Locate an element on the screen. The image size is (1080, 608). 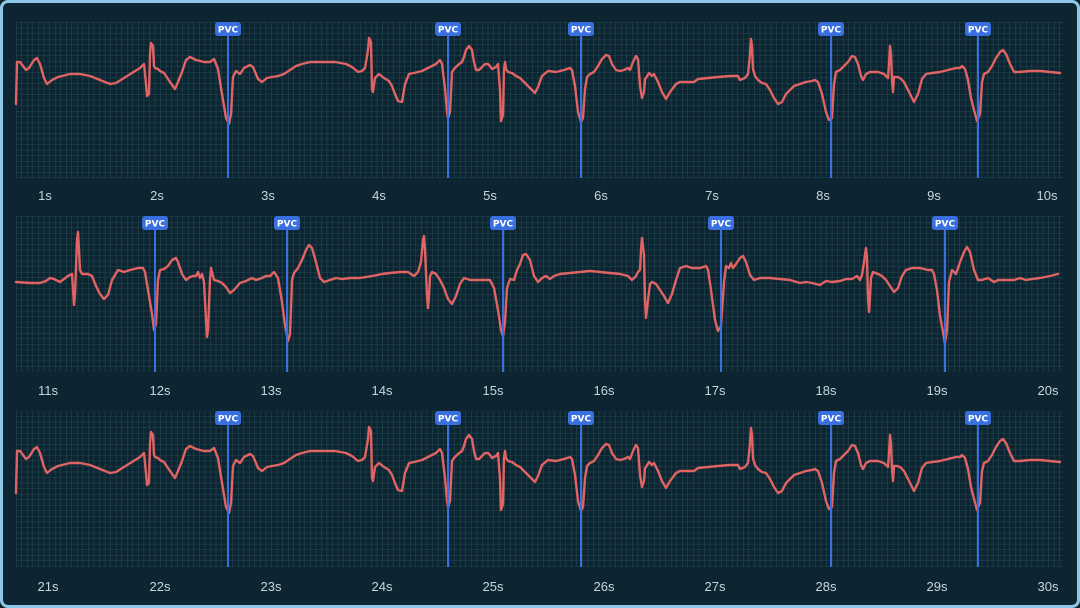
svg-text: 30s is located at coordinates (1048, 586).